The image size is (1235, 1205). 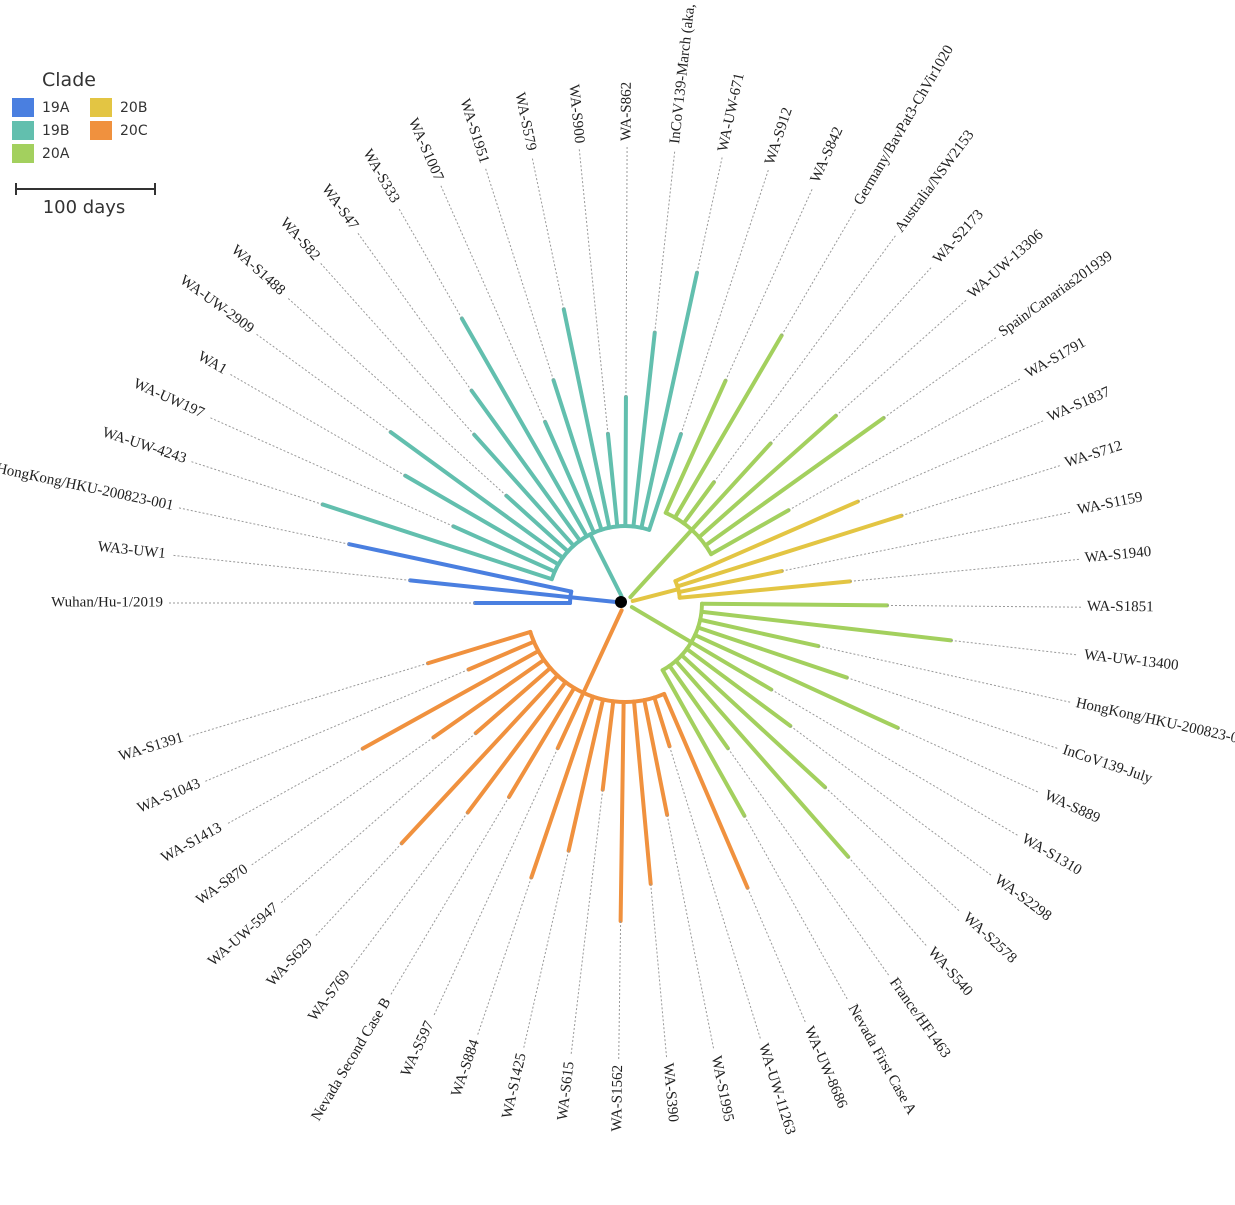 I want to click on leaf-label: HongKong/HKU-200823-001, so click(x=87, y=487).